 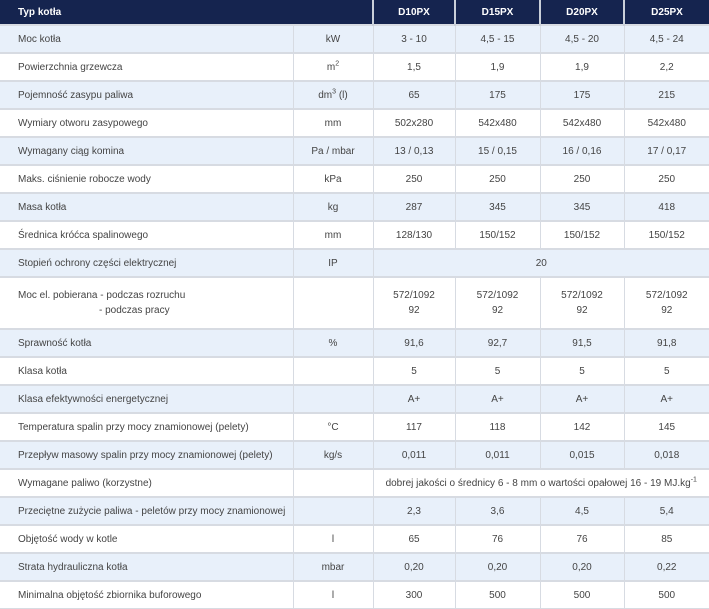 I want to click on row-unit: kg/s, so click(x=333, y=455).